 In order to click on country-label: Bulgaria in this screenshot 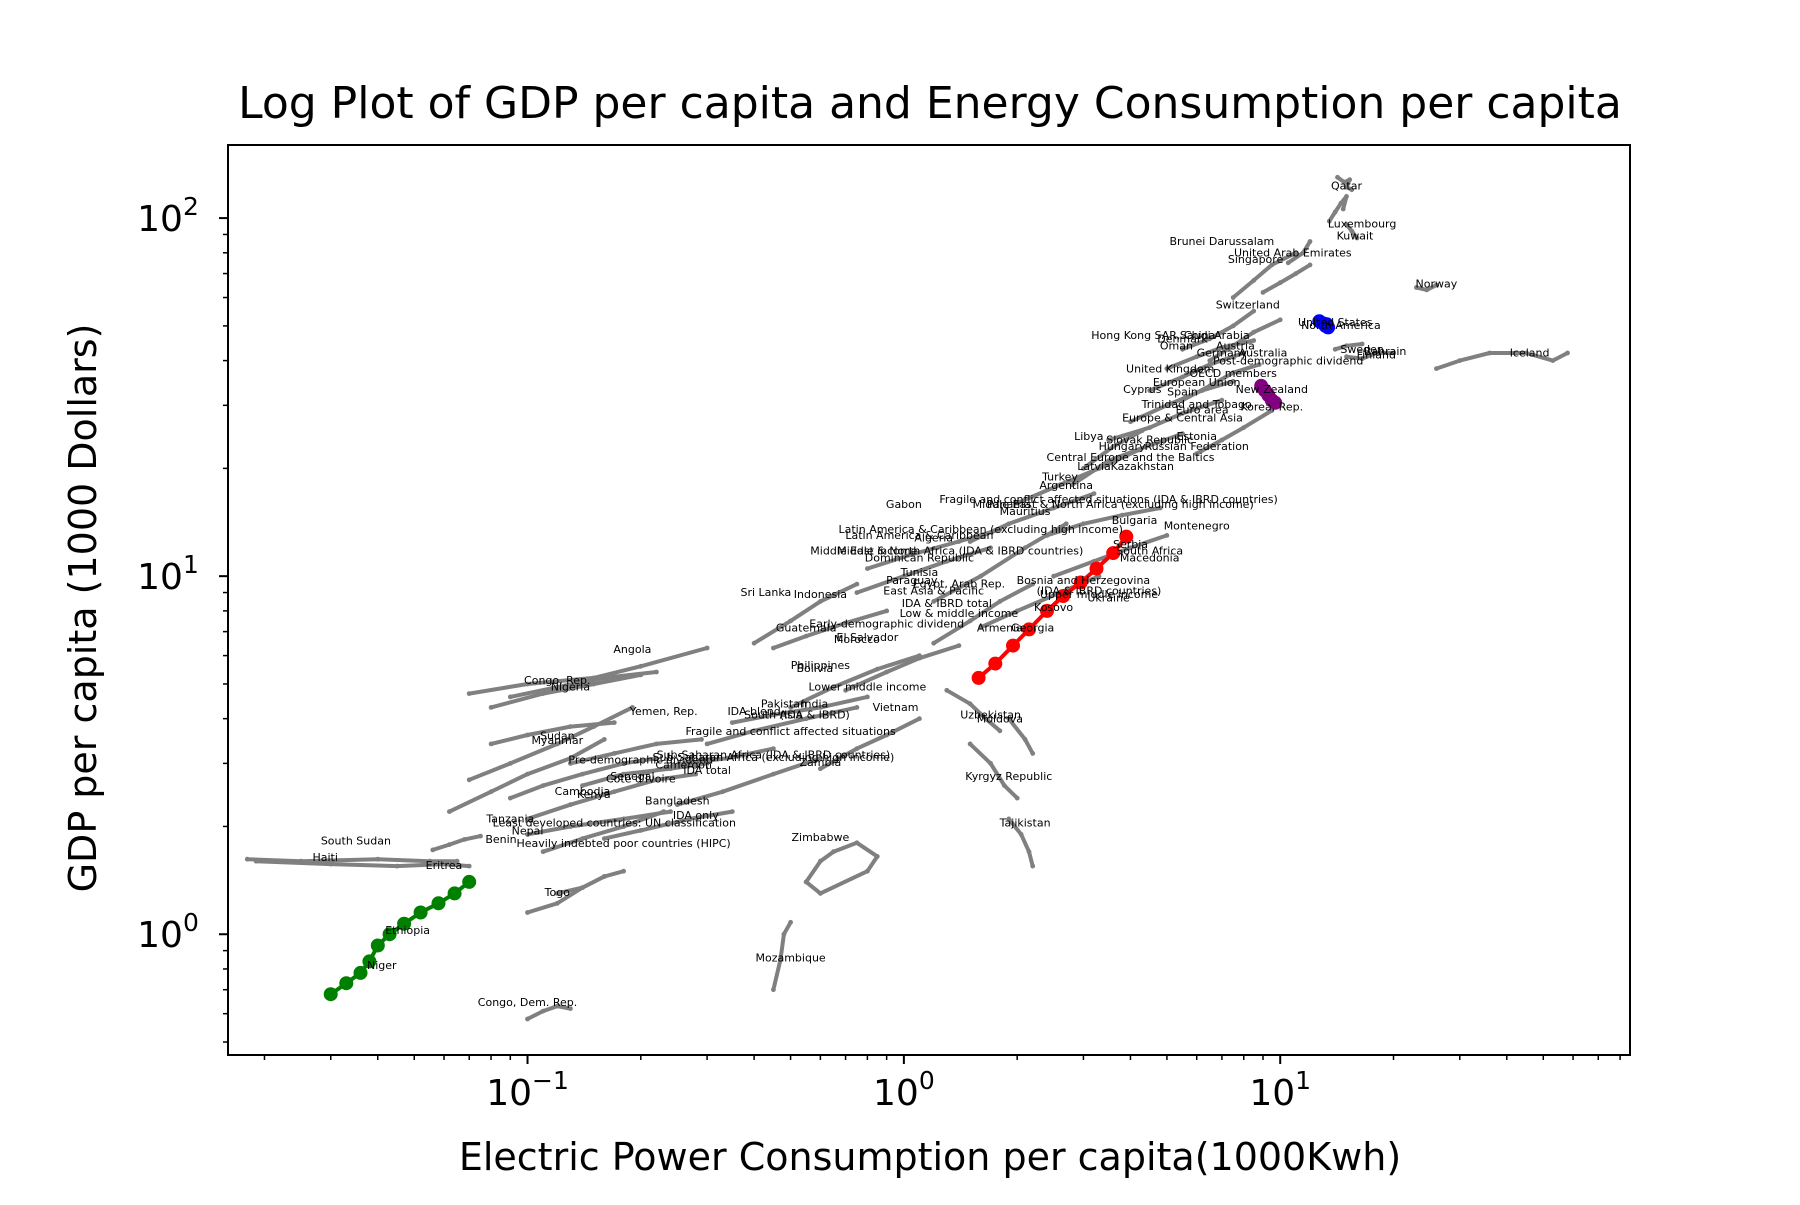, I will do `click(1135, 520)`.